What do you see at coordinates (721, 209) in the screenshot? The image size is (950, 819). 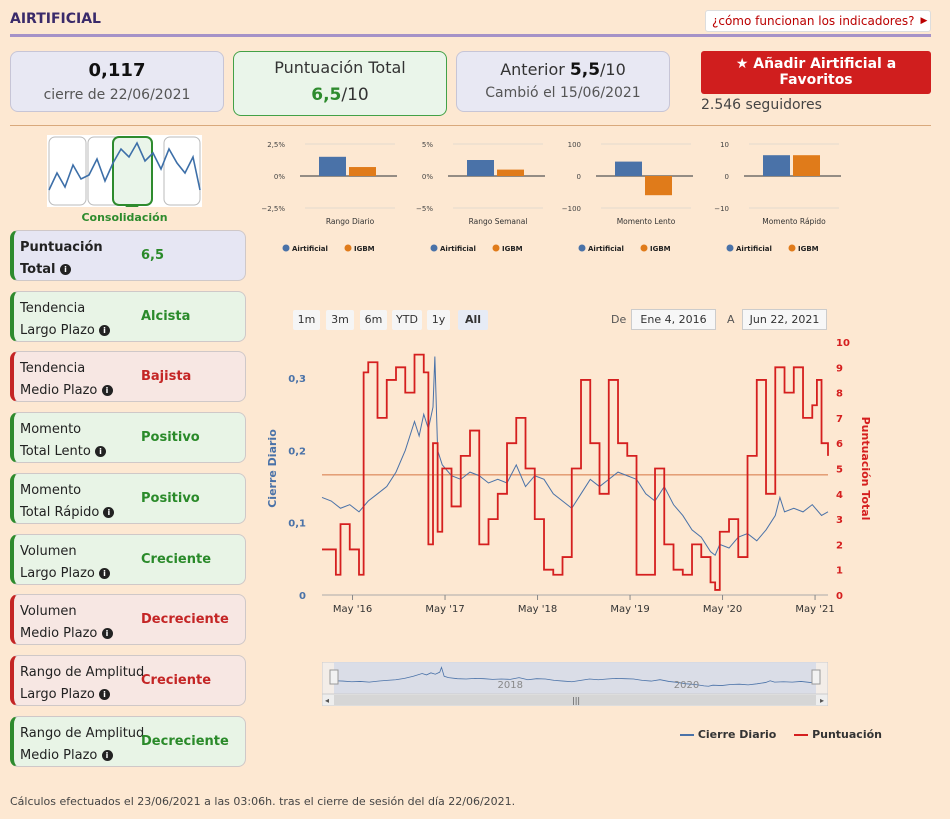 I see `mini-tick-label: −10` at bounding box center [721, 209].